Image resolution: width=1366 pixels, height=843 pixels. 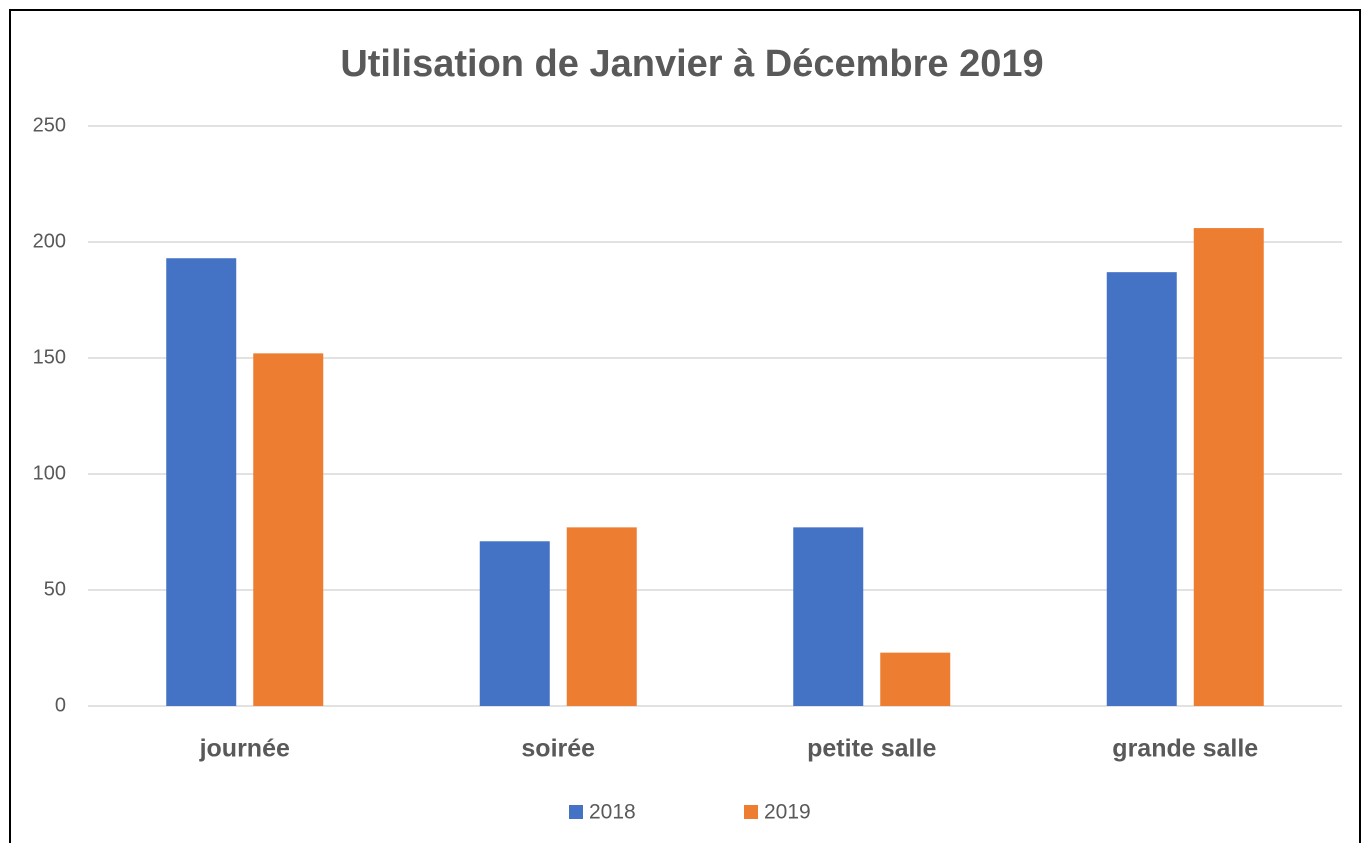 What do you see at coordinates (60, 705) in the screenshot?
I see `y-tick-label: 0` at bounding box center [60, 705].